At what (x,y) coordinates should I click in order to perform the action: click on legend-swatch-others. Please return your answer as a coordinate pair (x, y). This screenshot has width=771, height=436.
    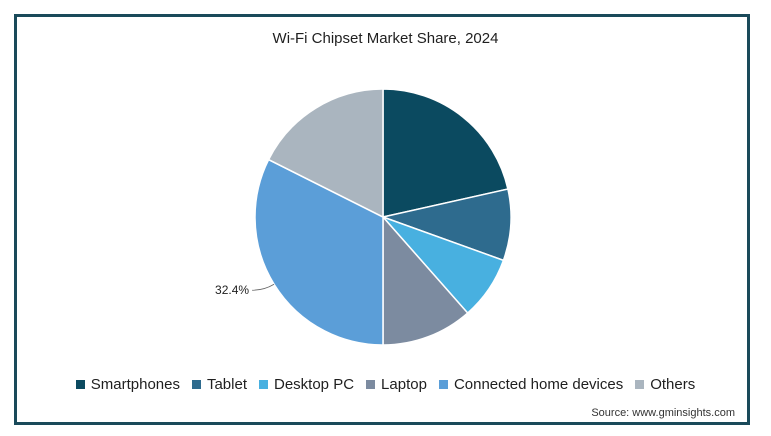
    Looking at the image, I should click on (640, 384).